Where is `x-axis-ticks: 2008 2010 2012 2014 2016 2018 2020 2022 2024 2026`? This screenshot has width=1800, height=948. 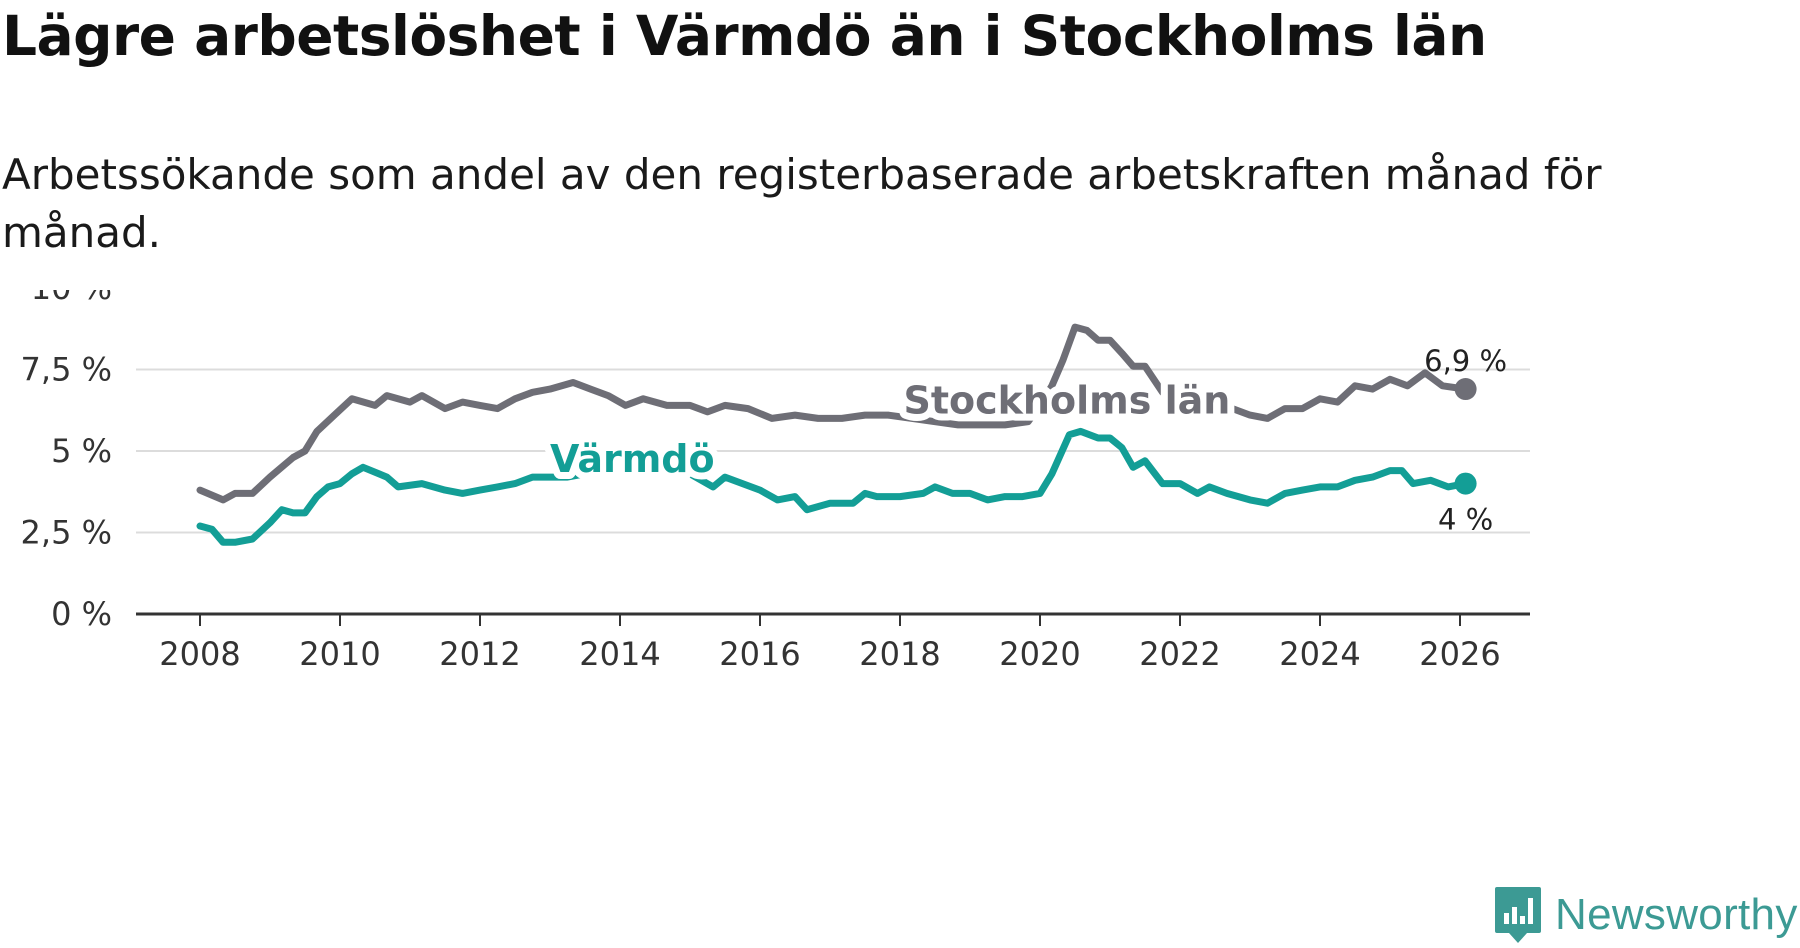
x-axis-ticks: 2008 2010 2012 2014 2016 2018 2020 2022 2024 2026 is located at coordinates (830, 643).